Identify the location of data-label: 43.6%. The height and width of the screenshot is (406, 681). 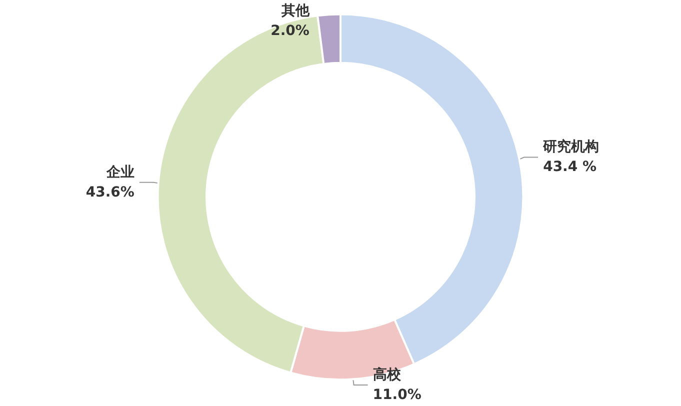
(110, 192).